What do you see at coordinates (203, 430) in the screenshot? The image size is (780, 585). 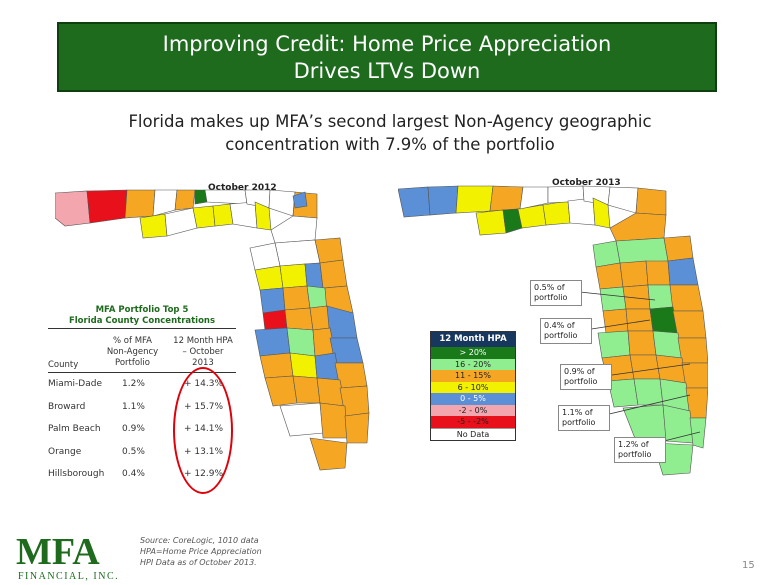 I see `hpa-highlight-ellipse` at bounding box center [203, 430].